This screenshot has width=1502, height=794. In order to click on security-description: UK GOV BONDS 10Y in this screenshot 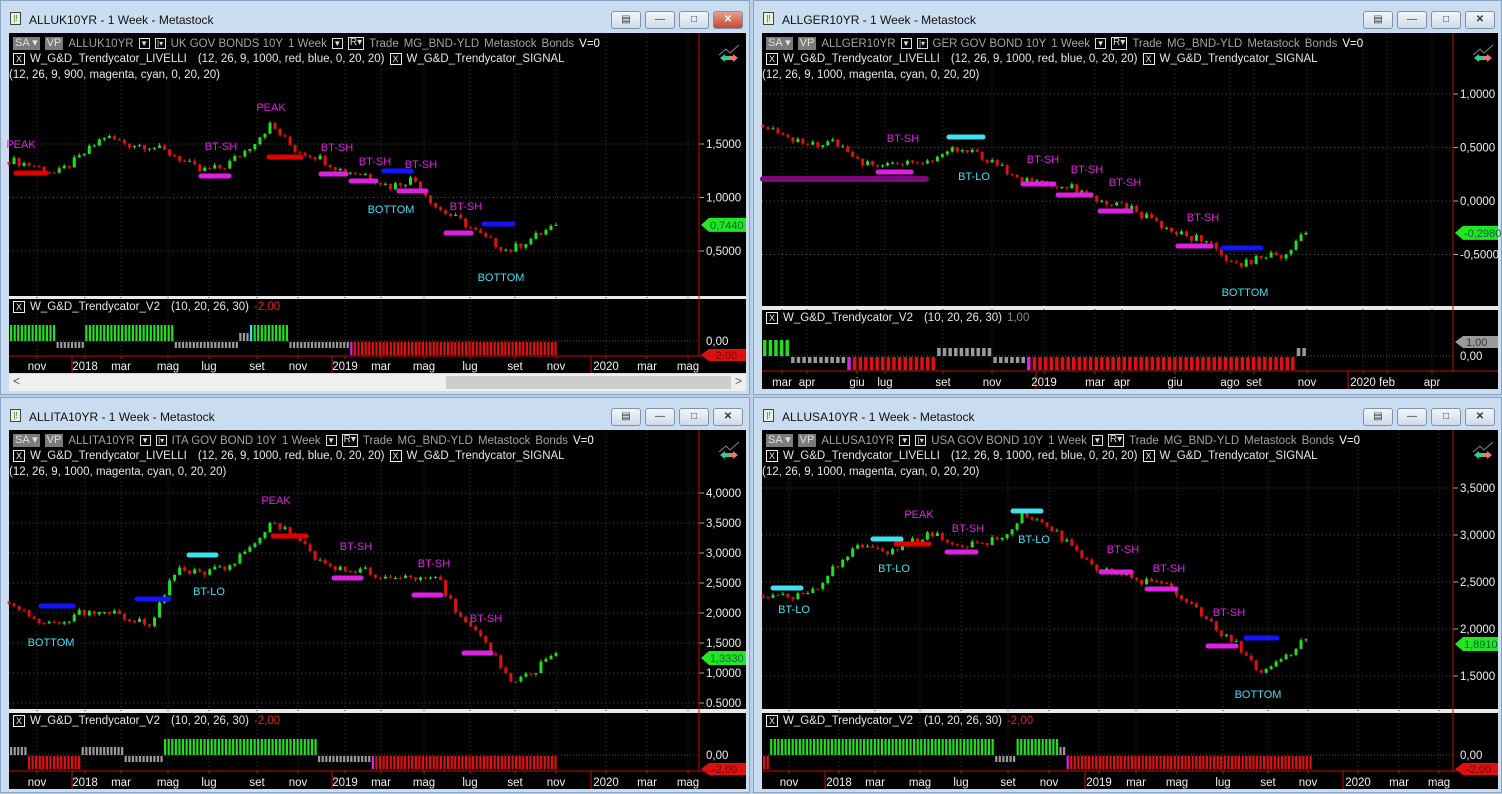, I will do `click(227, 43)`.